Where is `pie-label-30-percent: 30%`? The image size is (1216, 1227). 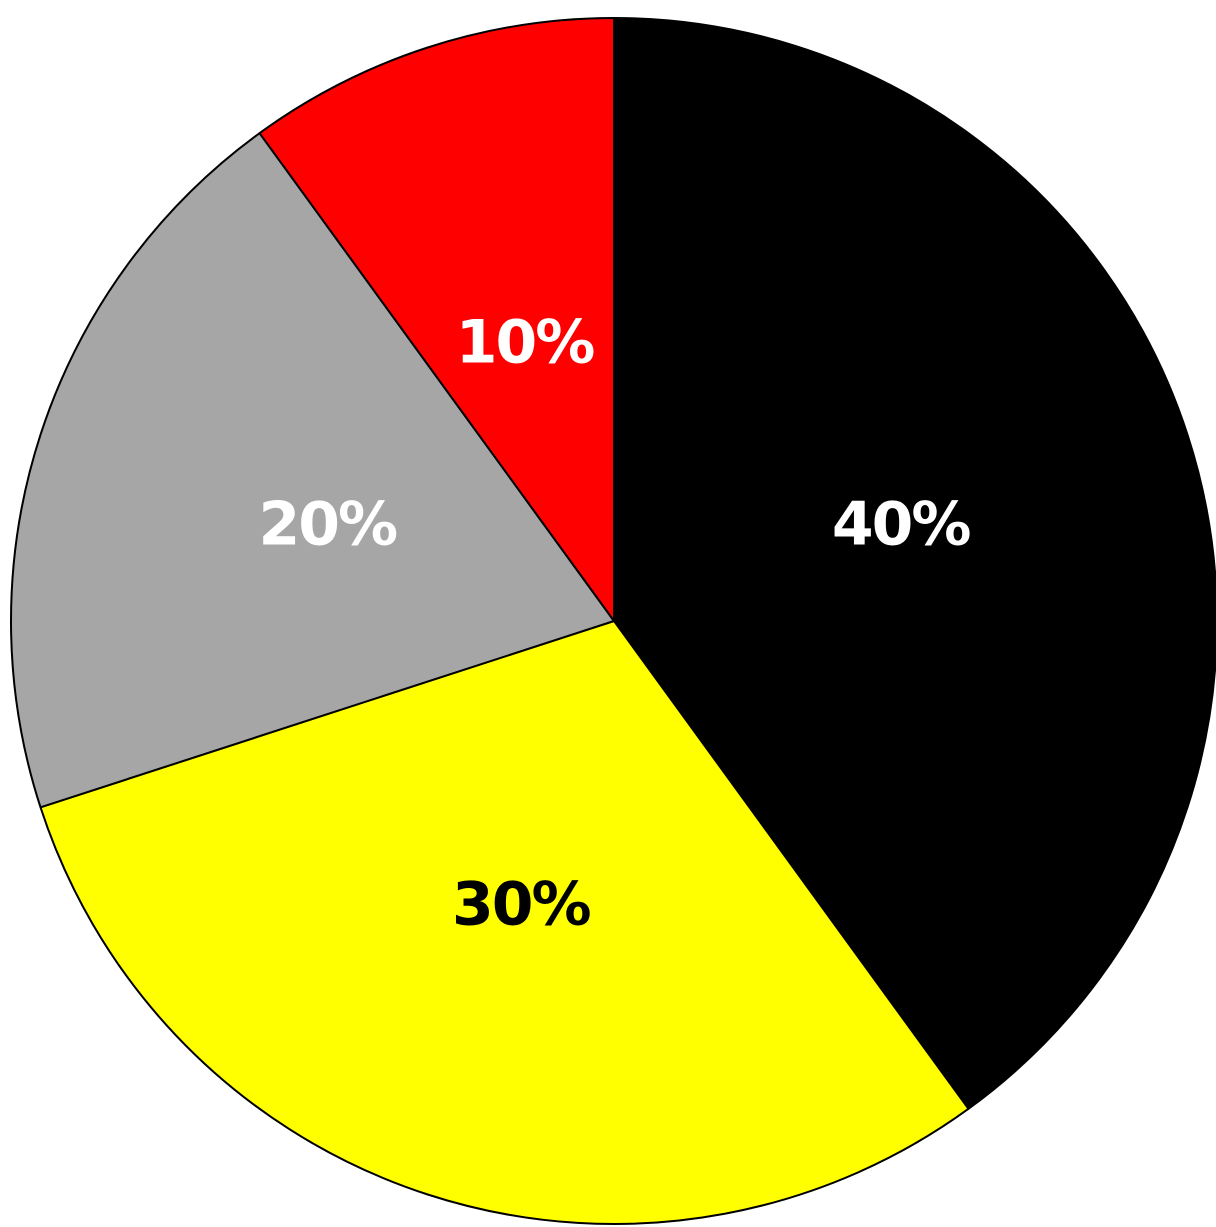 pie-label-30-percent: 30% is located at coordinates (521, 904).